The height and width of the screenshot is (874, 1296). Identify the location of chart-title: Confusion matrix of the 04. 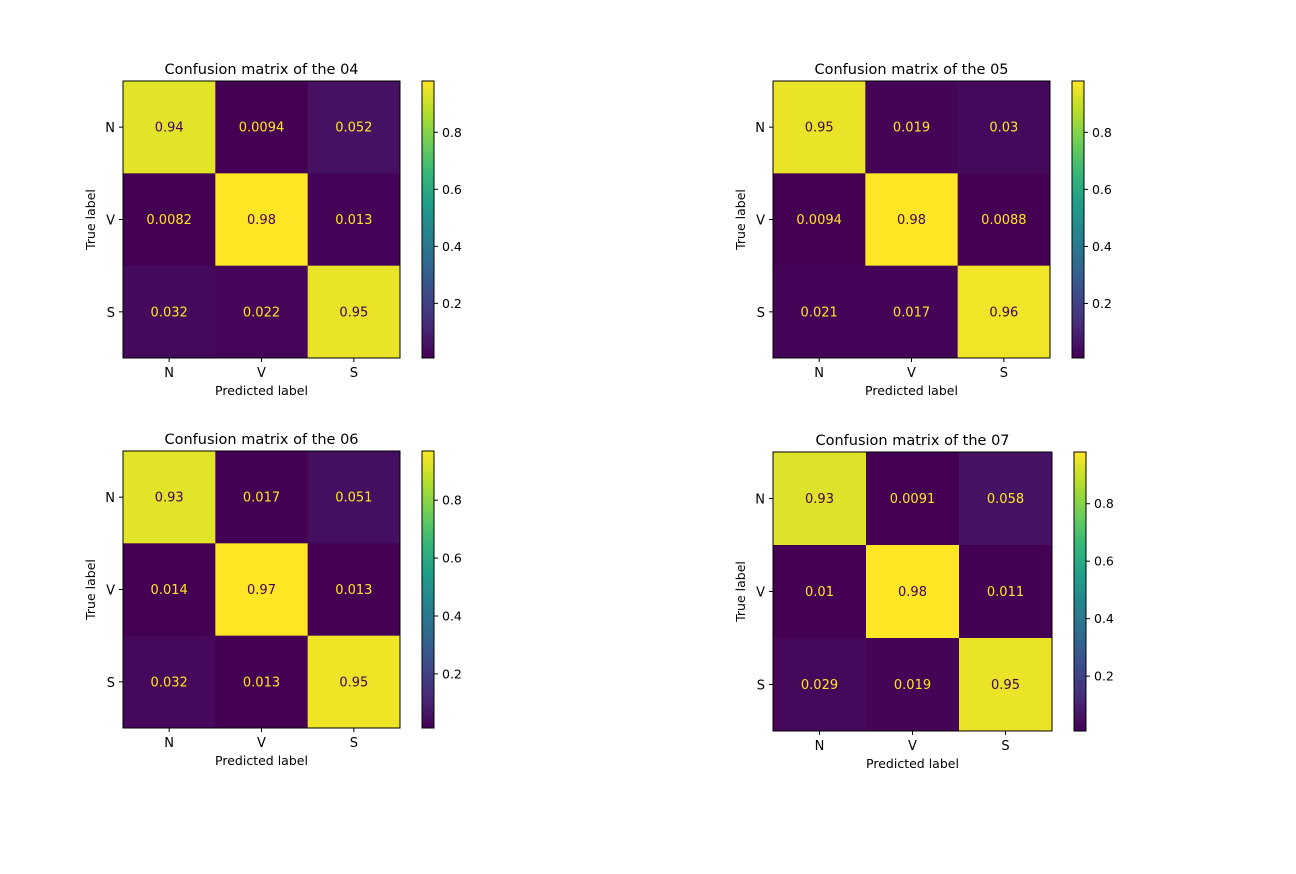
(261, 70).